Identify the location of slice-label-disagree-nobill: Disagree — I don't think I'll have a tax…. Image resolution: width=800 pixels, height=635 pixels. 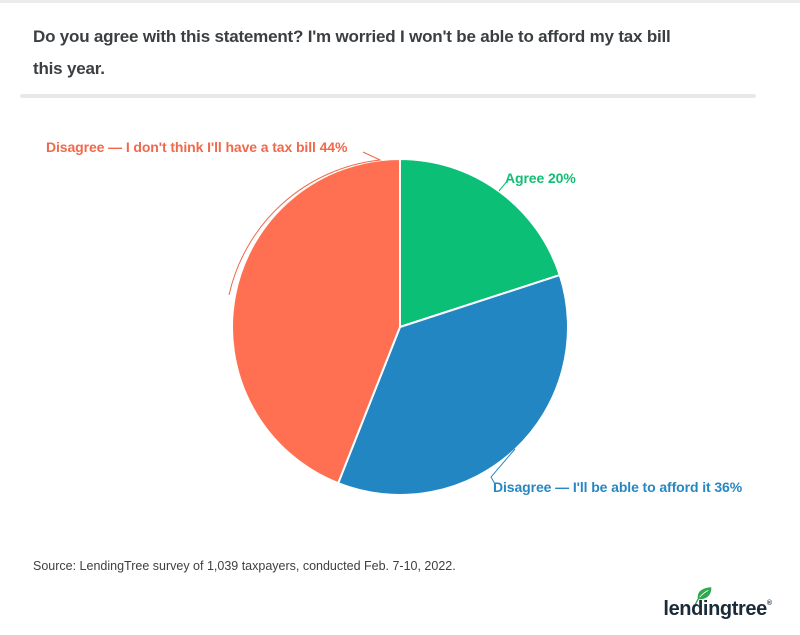
(197, 147).